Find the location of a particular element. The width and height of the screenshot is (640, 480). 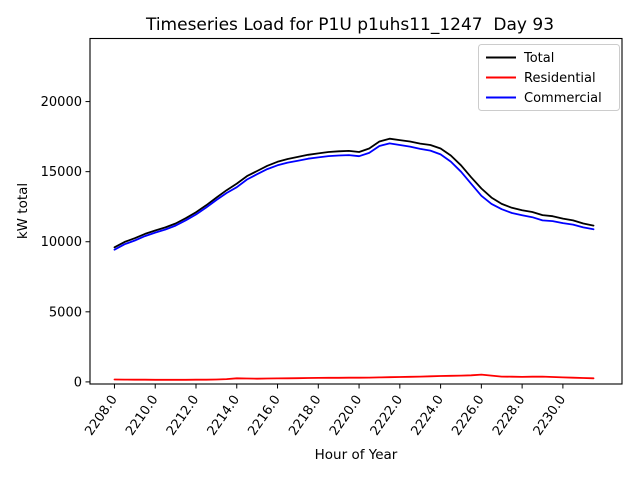

series-line-residential is located at coordinates (354, 377).